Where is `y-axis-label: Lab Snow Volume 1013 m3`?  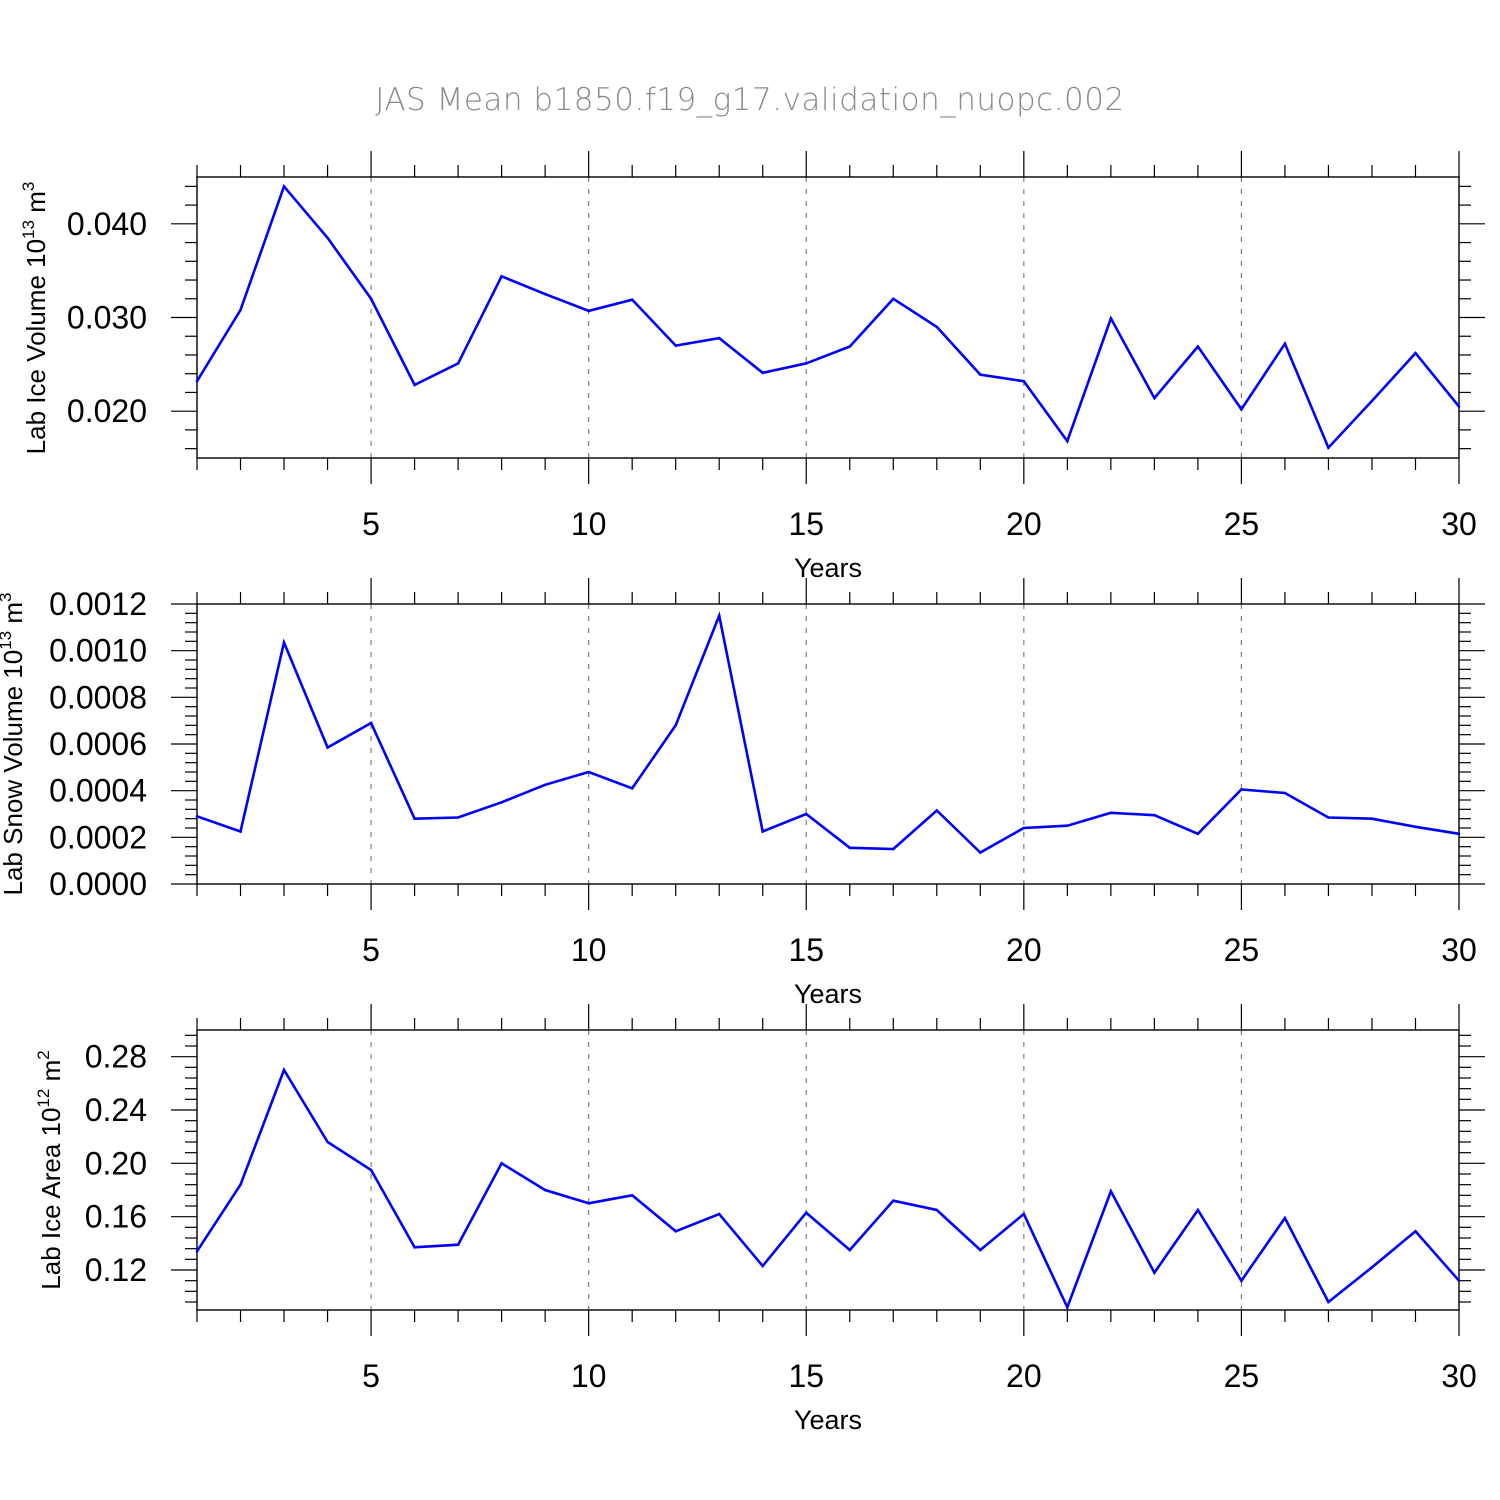 y-axis-label: Lab Snow Volume 1013 m3 is located at coordinates (14, 743).